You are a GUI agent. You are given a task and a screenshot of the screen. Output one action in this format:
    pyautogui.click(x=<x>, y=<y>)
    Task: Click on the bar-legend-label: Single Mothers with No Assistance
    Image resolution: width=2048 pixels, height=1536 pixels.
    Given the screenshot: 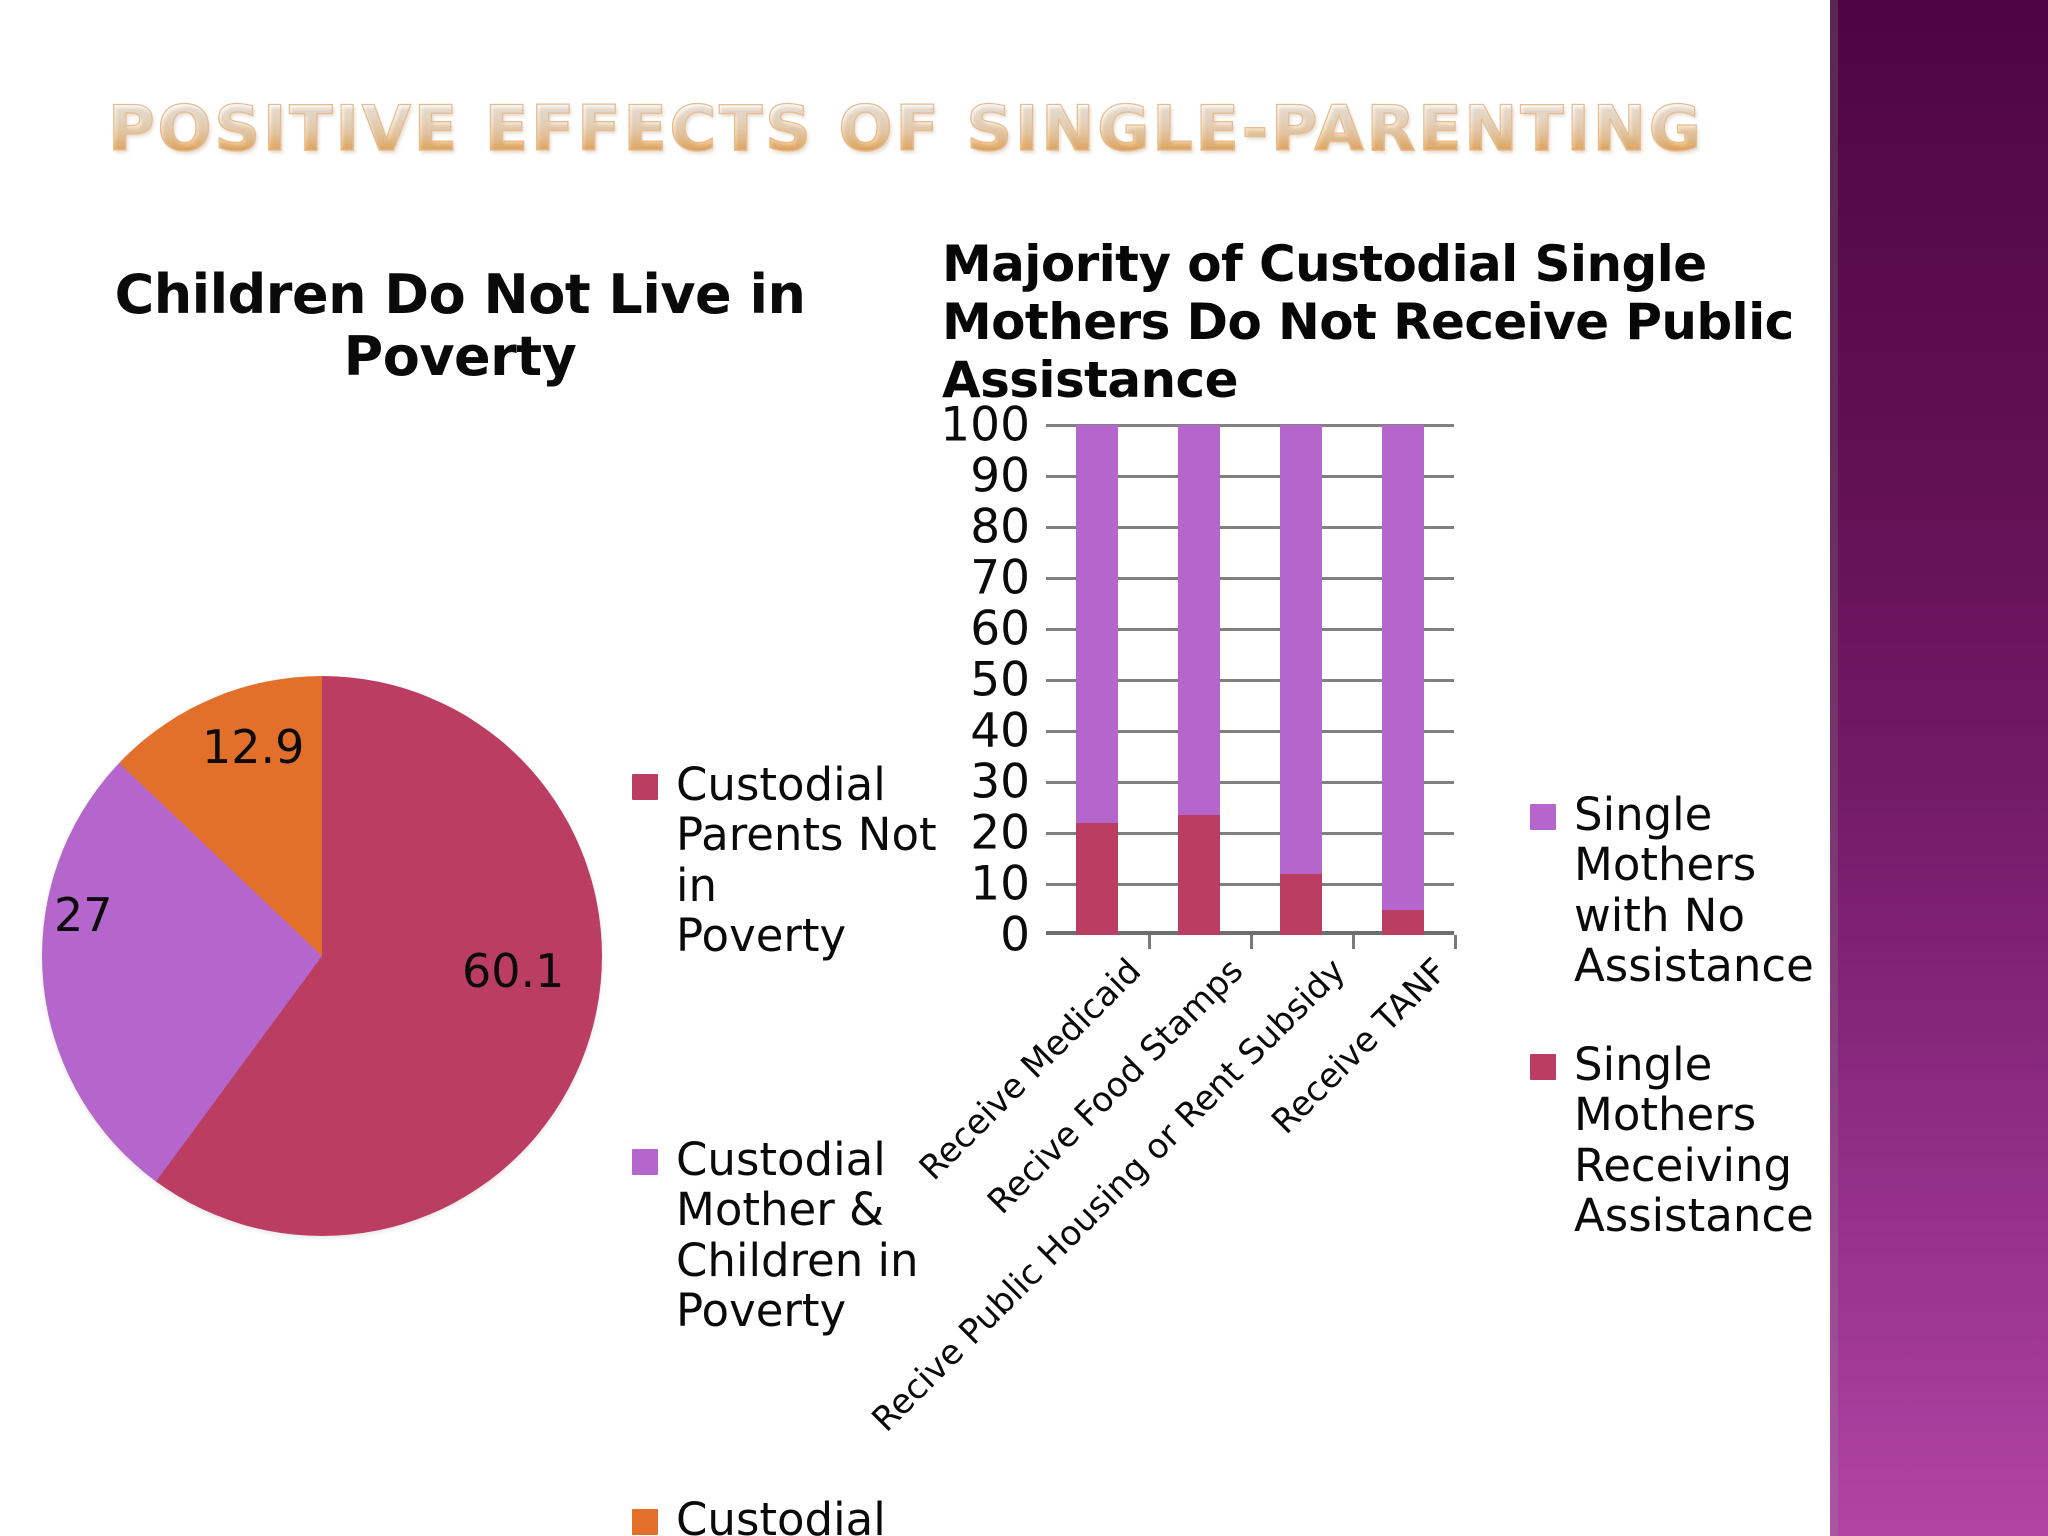 What is the action you would take?
    pyautogui.click(x=1694, y=890)
    